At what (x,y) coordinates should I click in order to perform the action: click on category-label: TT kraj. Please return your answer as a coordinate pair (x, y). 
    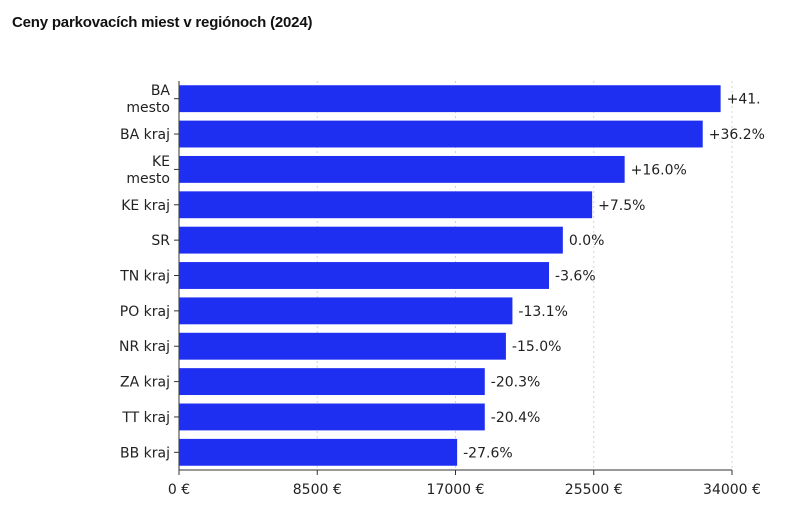
    Looking at the image, I should click on (145, 418).